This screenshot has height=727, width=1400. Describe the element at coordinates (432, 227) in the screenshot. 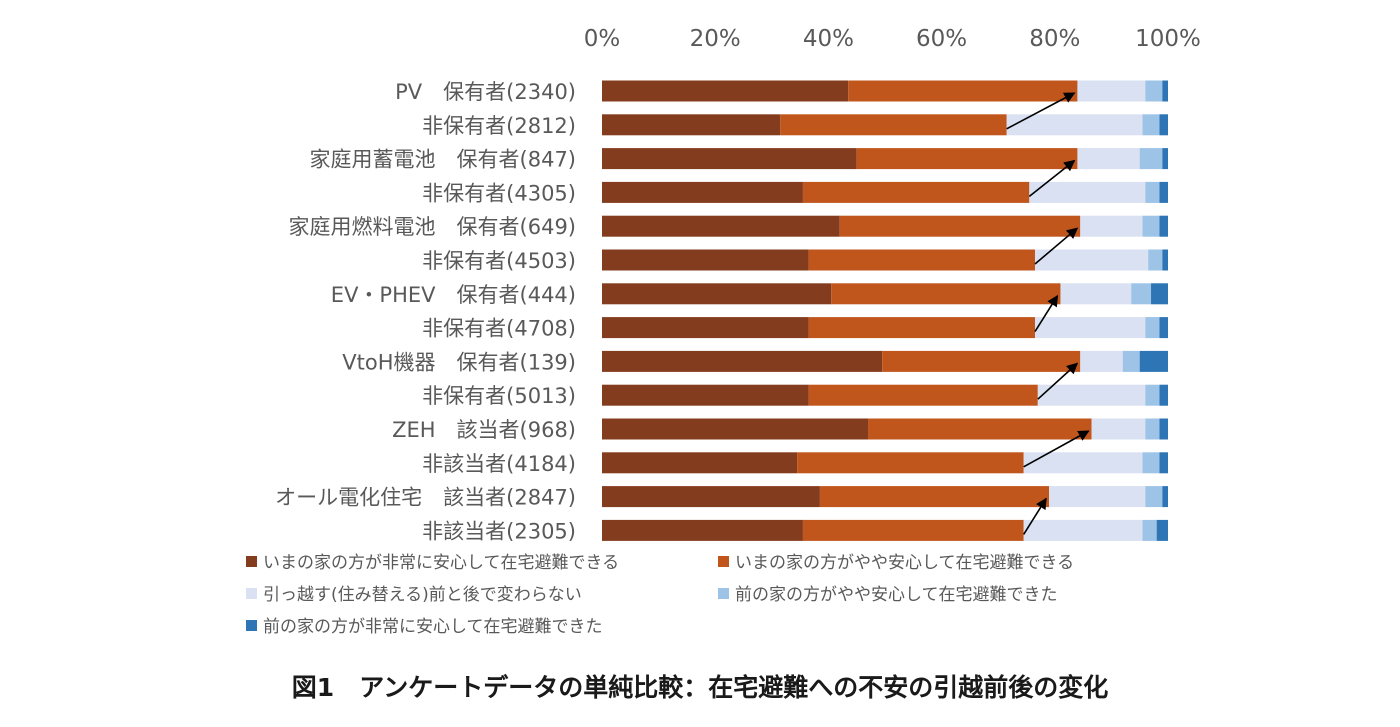

I see `category-label: 家庭用燃料電池 保有者(649)` at that location.